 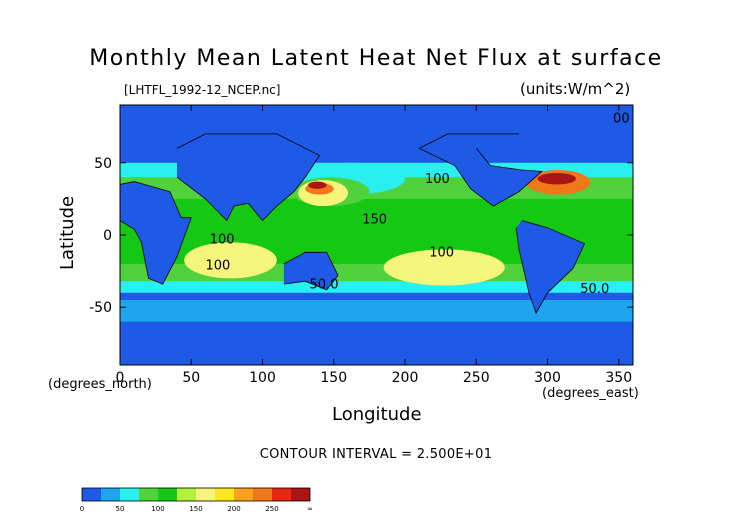 What do you see at coordinates (476, 378) in the screenshot?
I see `x-tick-label-250: 250` at bounding box center [476, 378].